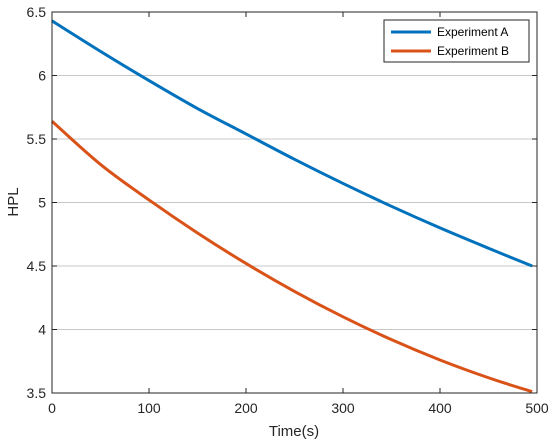 This screenshot has width=550, height=443. Describe the element at coordinates (149, 408) in the screenshot. I see `x-tick-label: 100` at that location.